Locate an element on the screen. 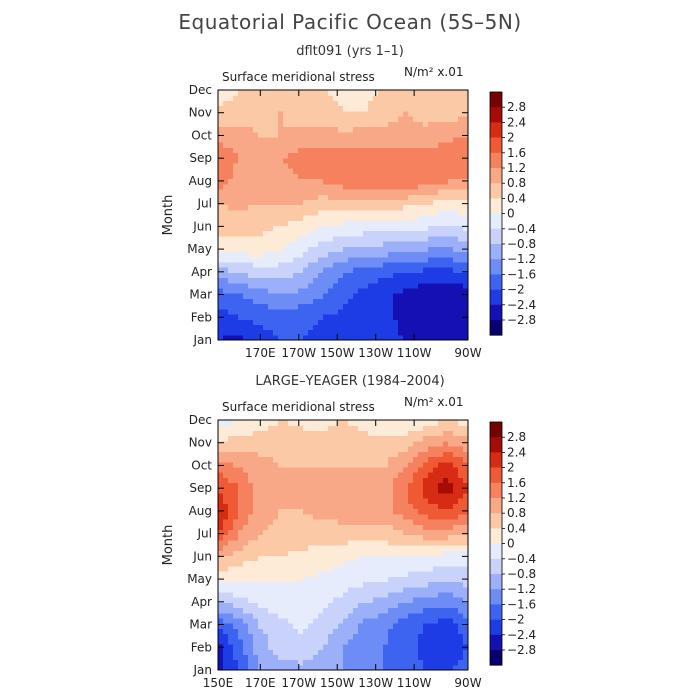 Image resolution: width=700 pixels, height=700 pixels. plot-frame is located at coordinates (343, 545).